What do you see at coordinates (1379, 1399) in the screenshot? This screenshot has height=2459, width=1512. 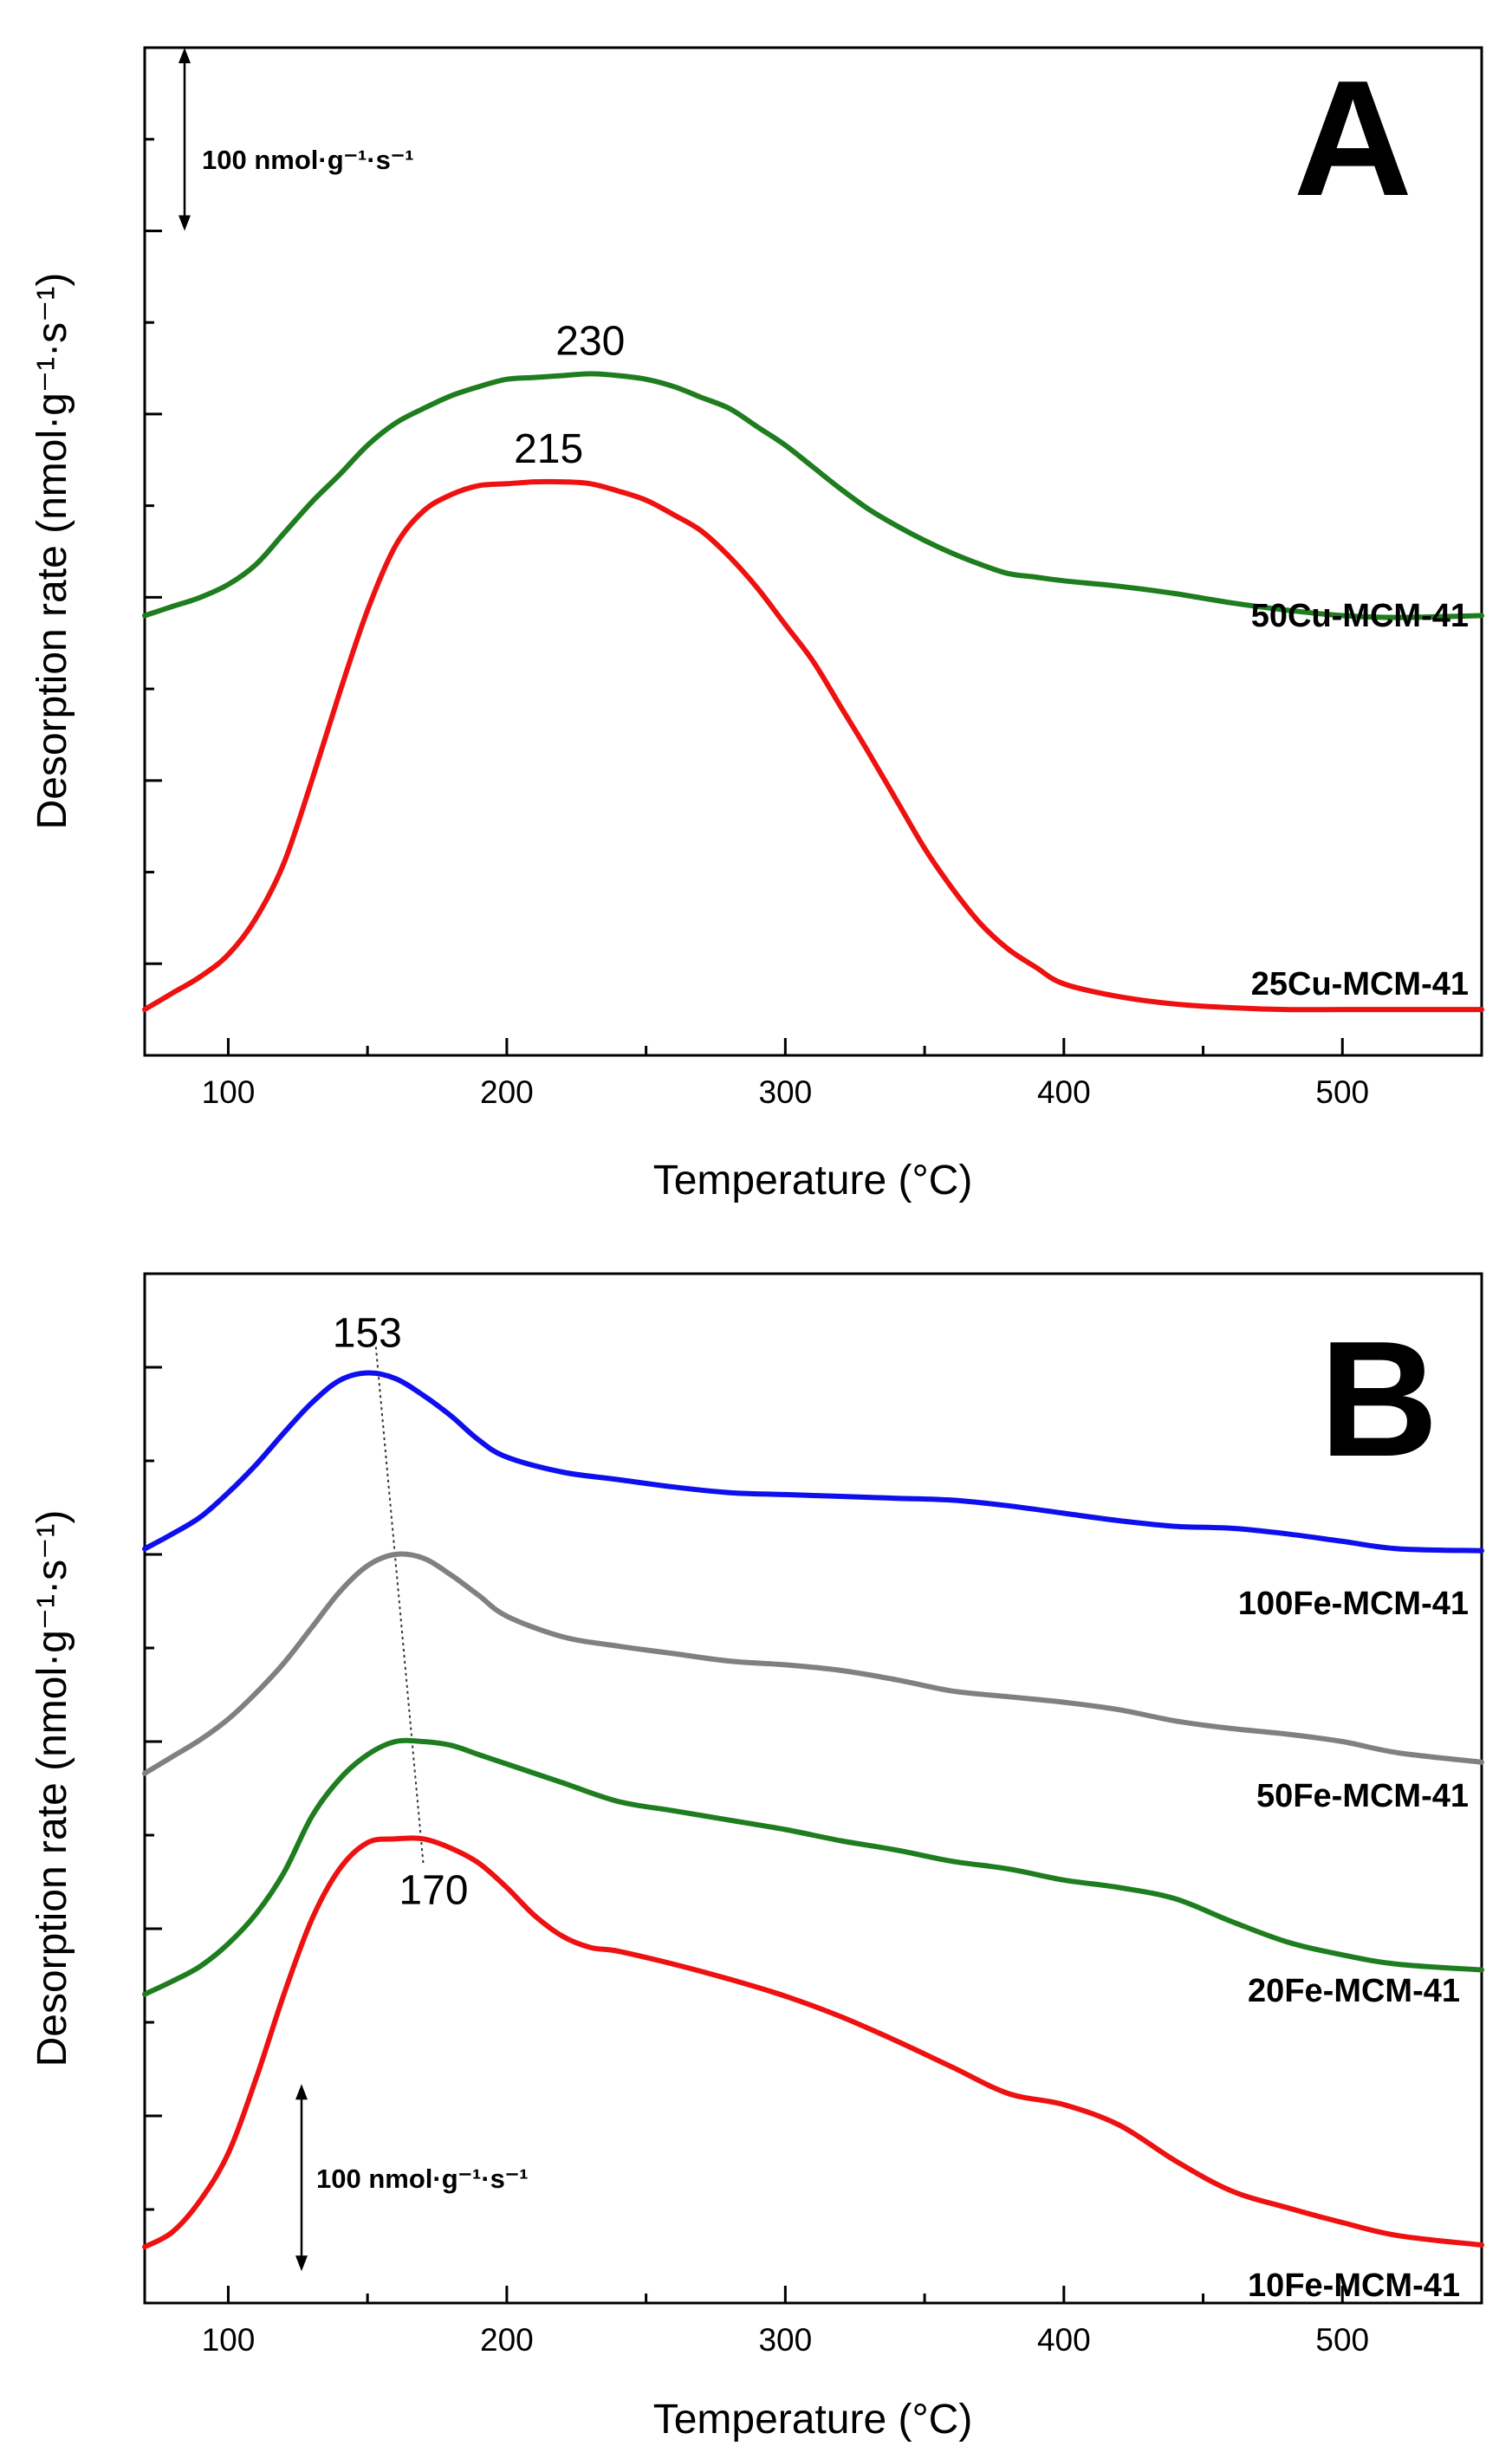 I see `panel-letter: B` at bounding box center [1379, 1399].